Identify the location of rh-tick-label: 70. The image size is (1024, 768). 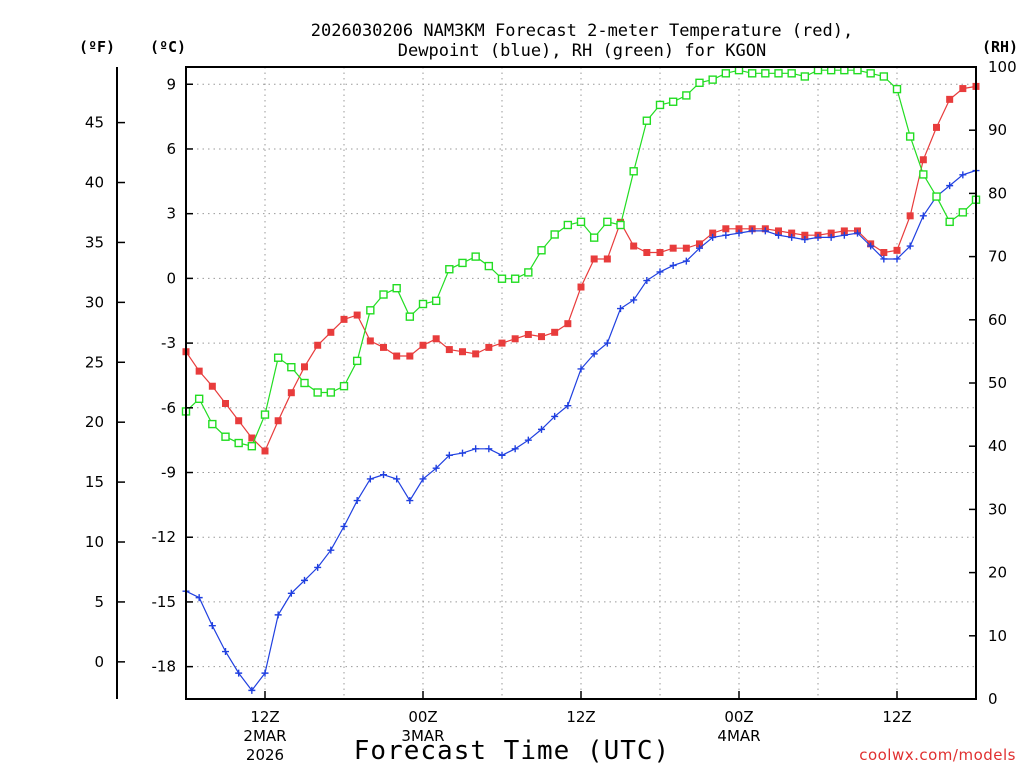
(997, 257).